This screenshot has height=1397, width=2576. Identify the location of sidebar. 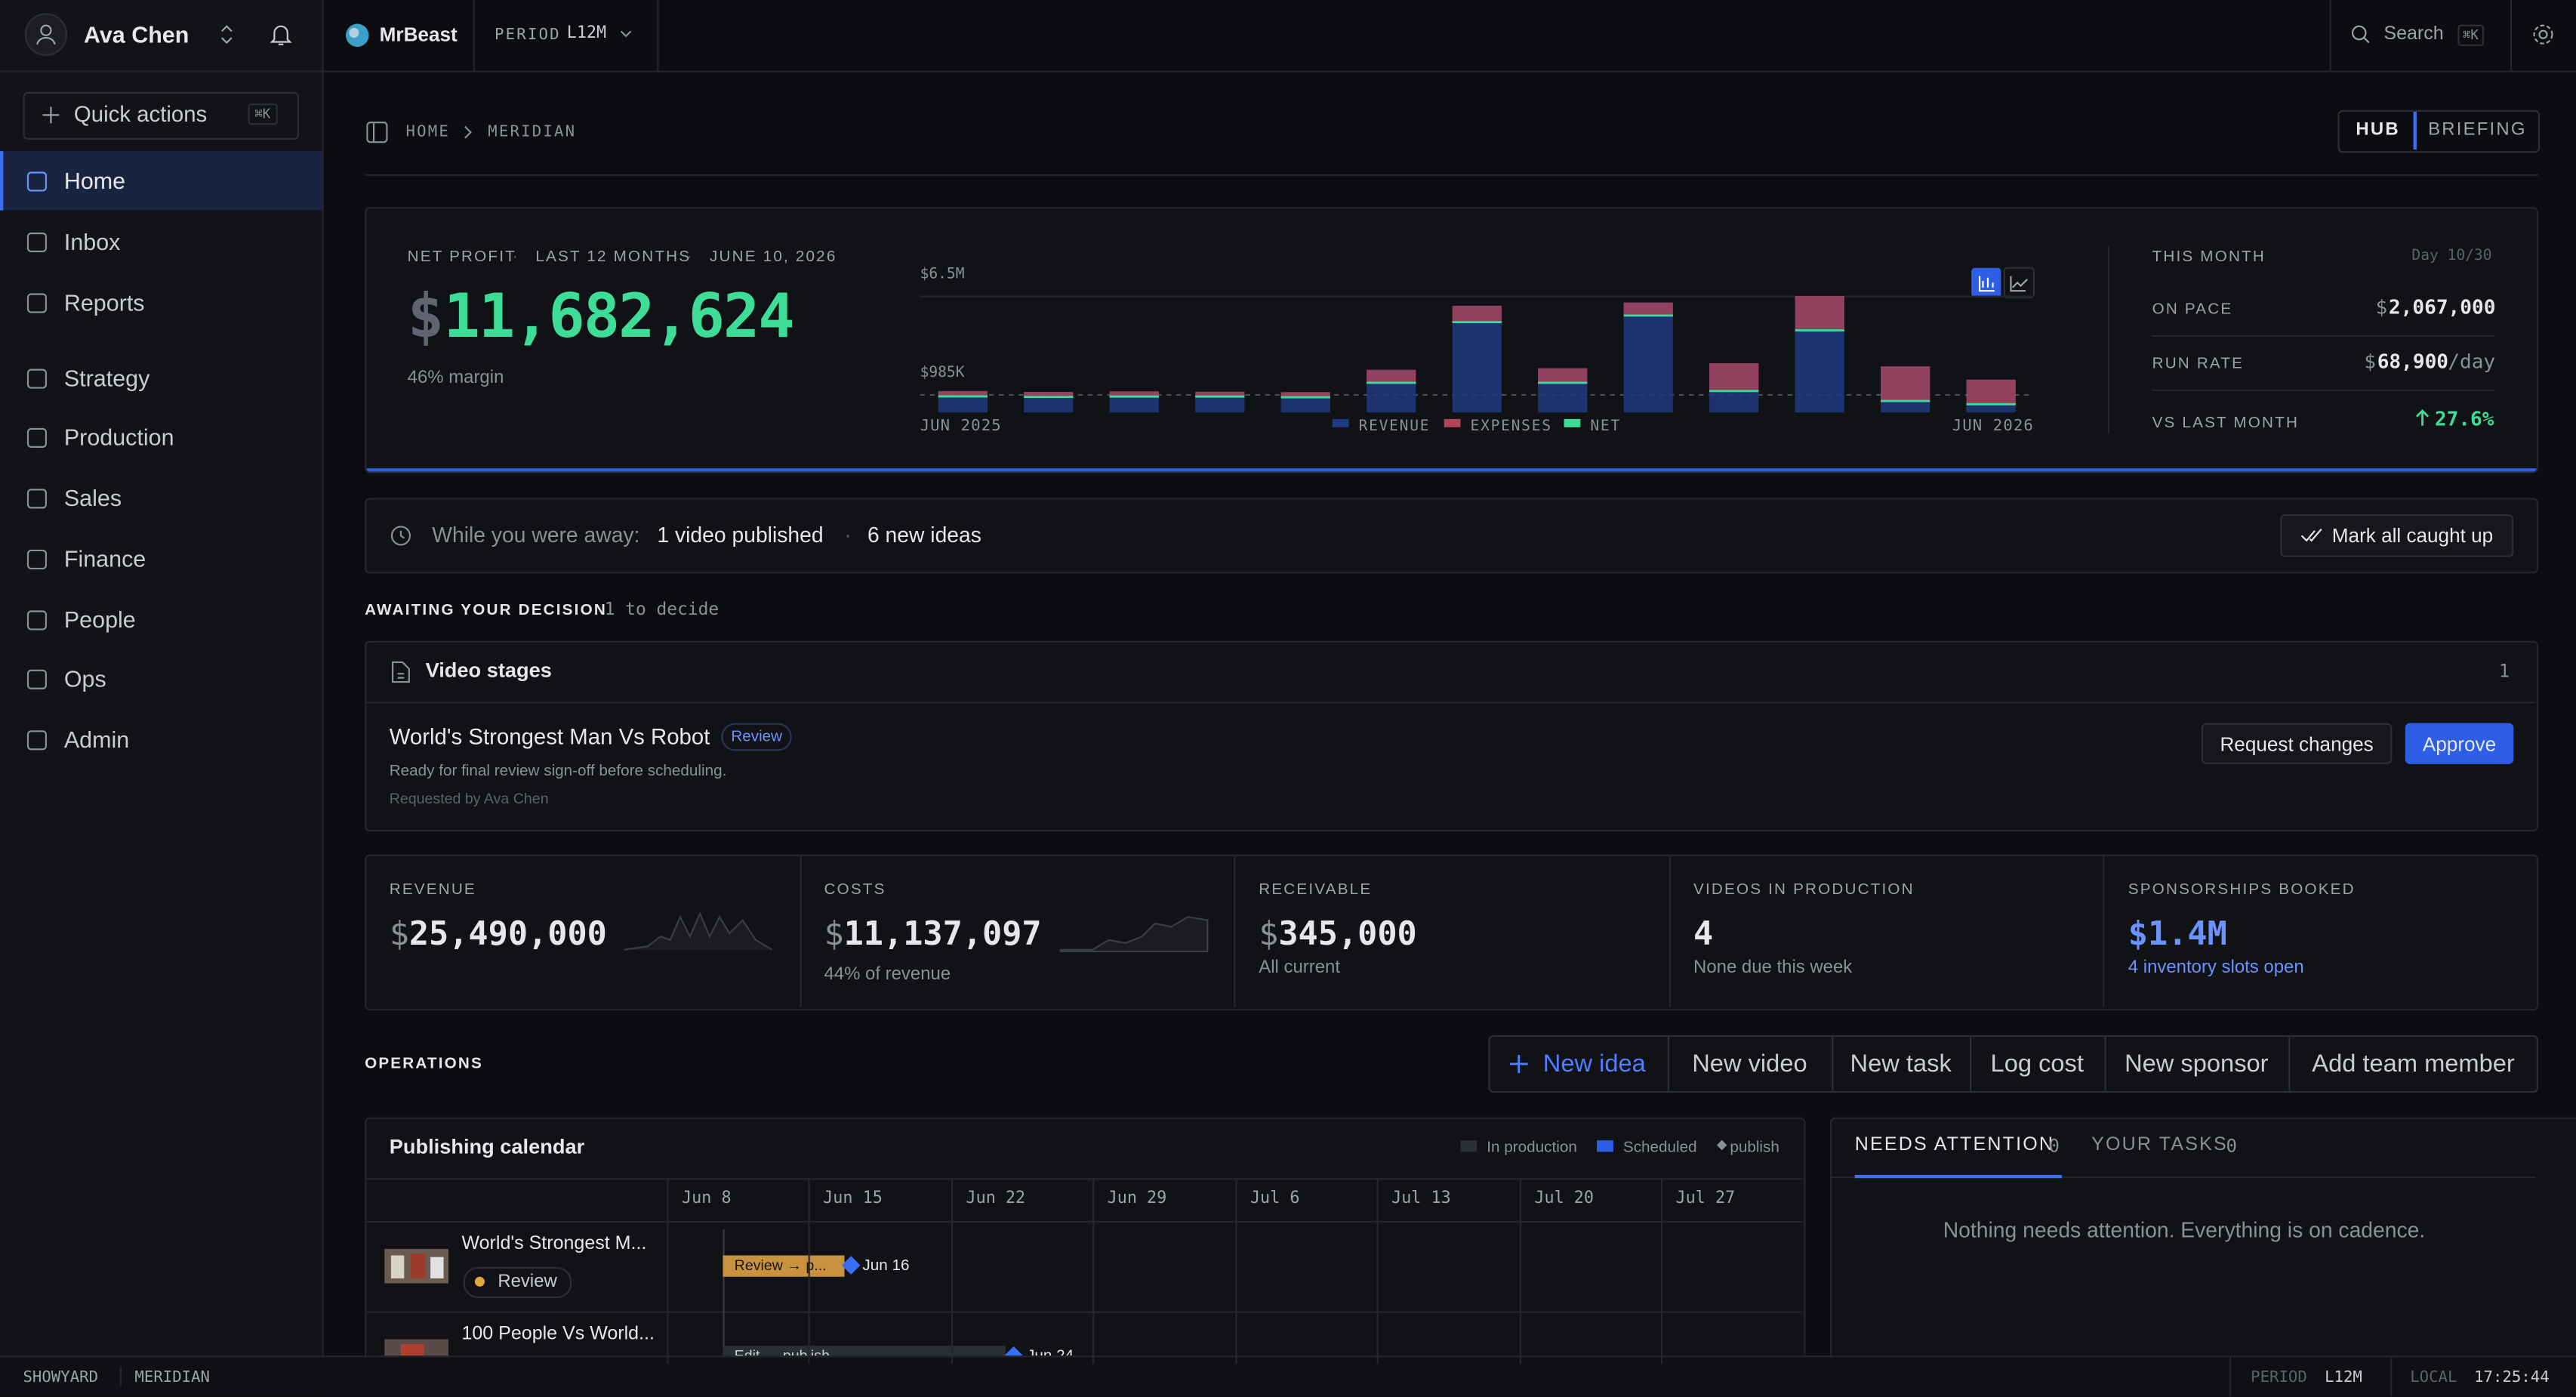
(162, 698).